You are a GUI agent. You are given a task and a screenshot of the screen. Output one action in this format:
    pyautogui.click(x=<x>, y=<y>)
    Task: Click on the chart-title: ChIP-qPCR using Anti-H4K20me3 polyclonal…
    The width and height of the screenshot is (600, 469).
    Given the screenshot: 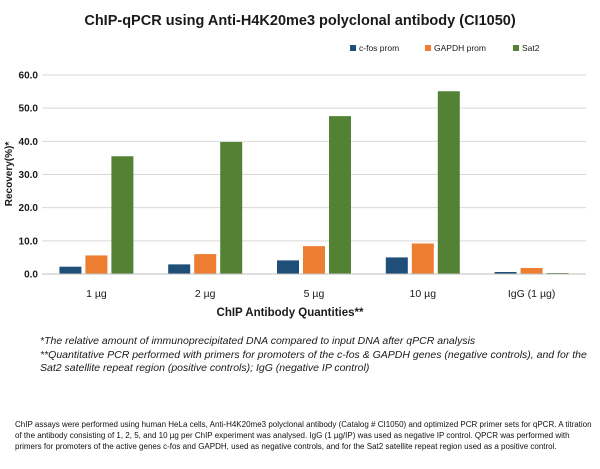 What is the action you would take?
    pyautogui.click(x=299, y=21)
    